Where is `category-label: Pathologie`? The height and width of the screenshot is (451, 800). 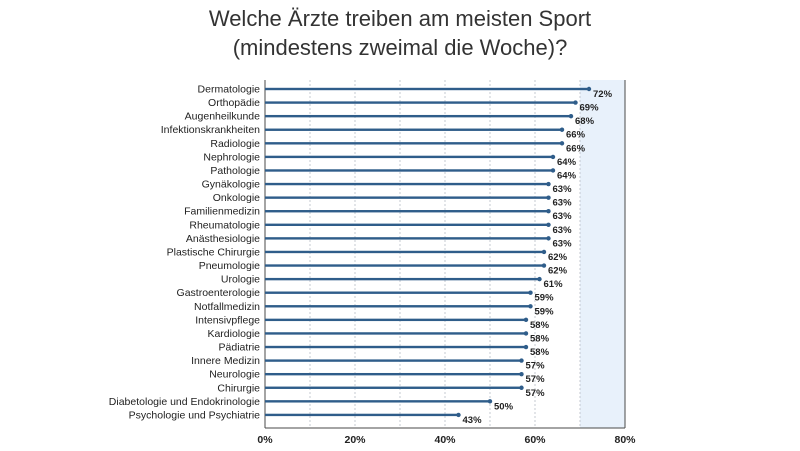
category-label: Pathologie is located at coordinates (235, 171).